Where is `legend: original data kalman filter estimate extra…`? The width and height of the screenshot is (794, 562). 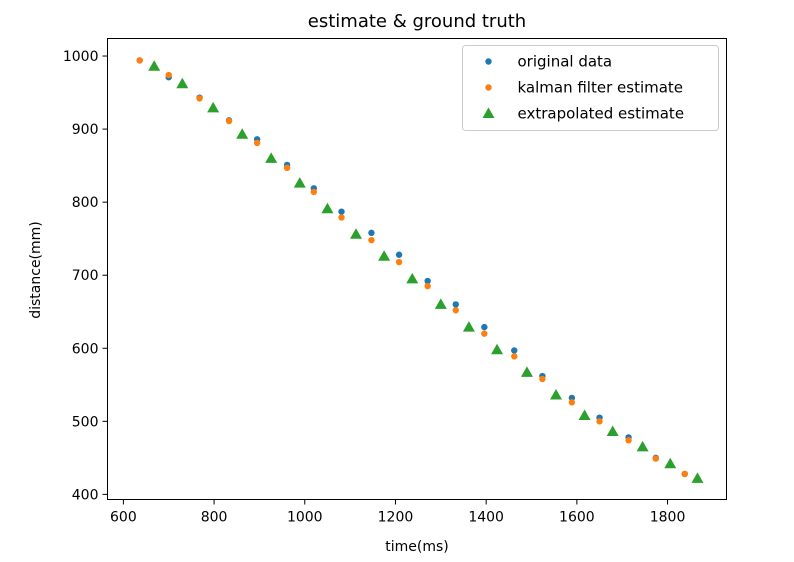
legend: original data kalman filter estimate extra… is located at coordinates (590, 88).